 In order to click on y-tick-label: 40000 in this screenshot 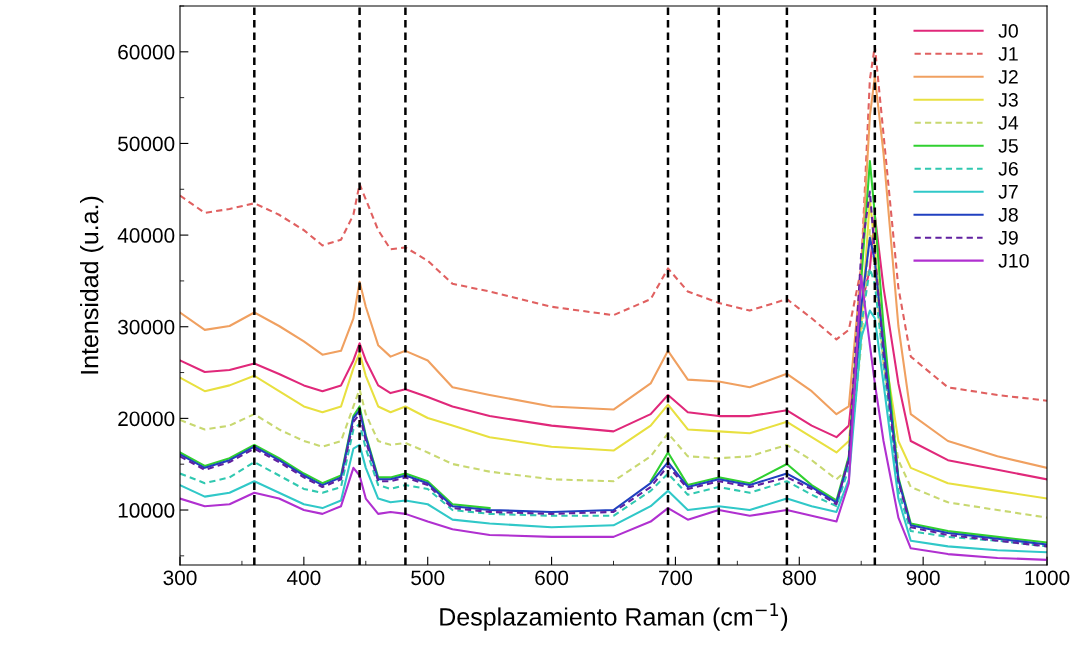, I will do `click(146, 235)`.